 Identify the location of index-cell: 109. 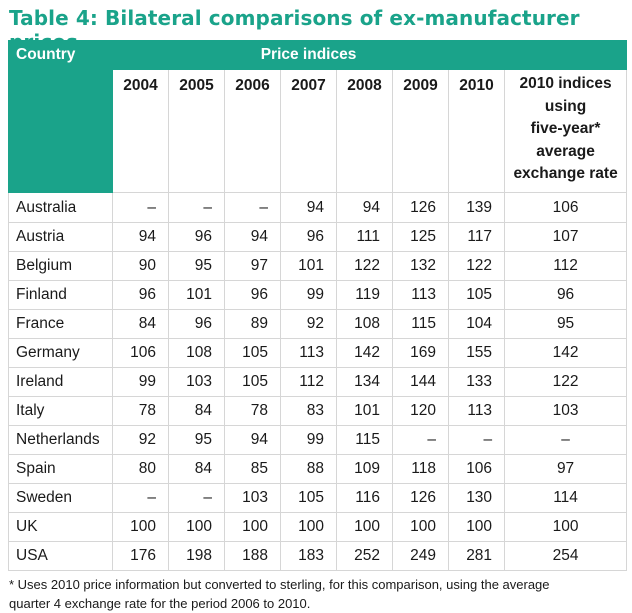
(364, 469).